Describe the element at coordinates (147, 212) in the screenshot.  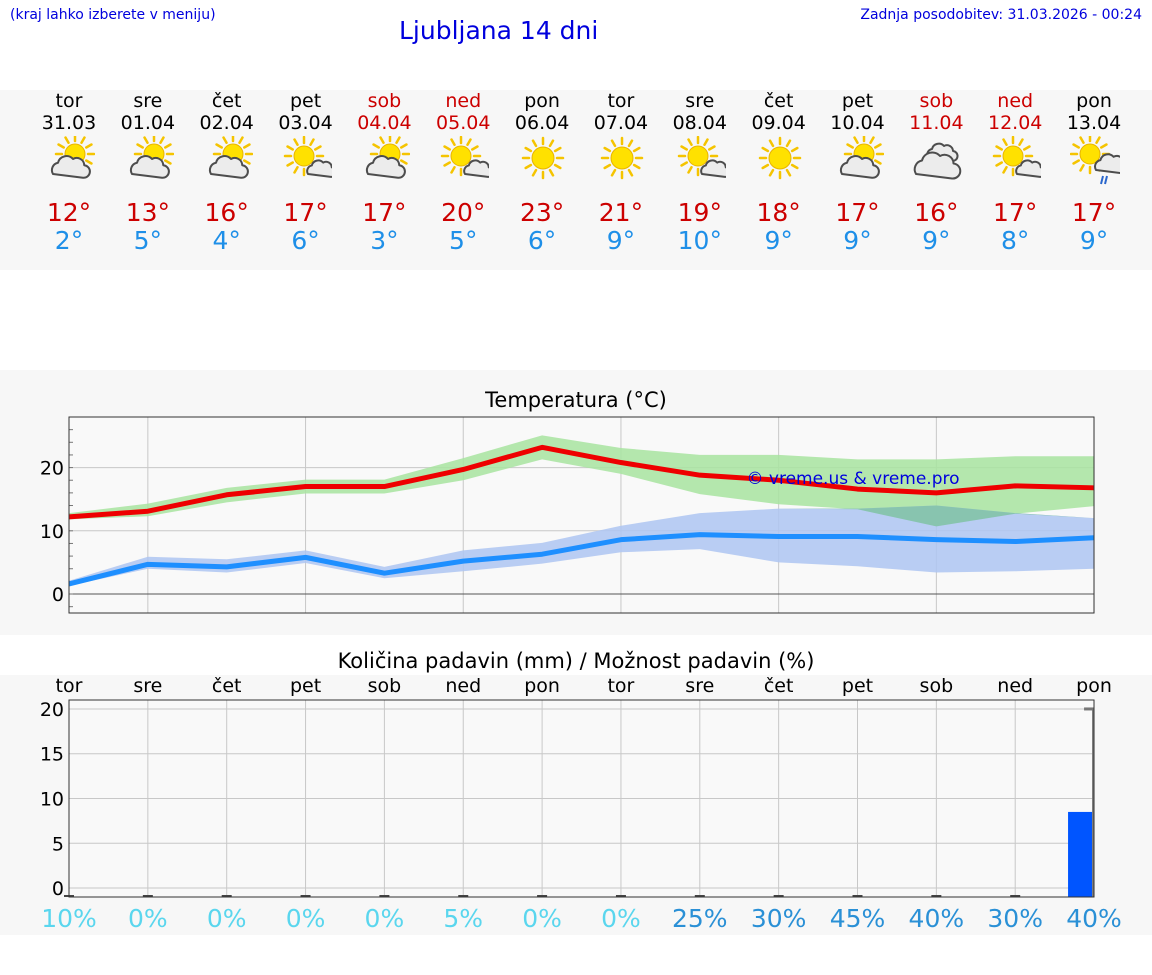
I see `max-temperature: 13°` at that location.